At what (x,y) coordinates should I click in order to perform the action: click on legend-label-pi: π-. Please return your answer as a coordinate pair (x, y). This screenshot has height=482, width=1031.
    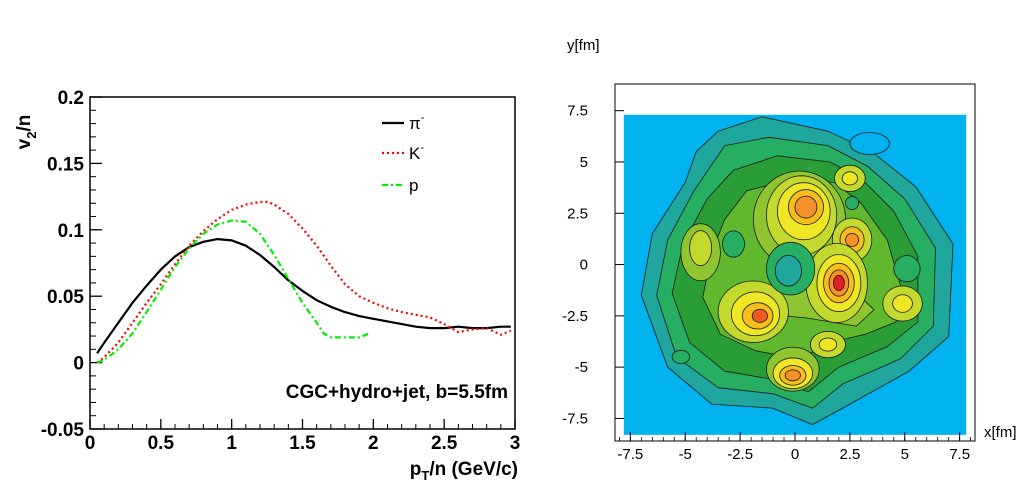
    Looking at the image, I should click on (417, 122).